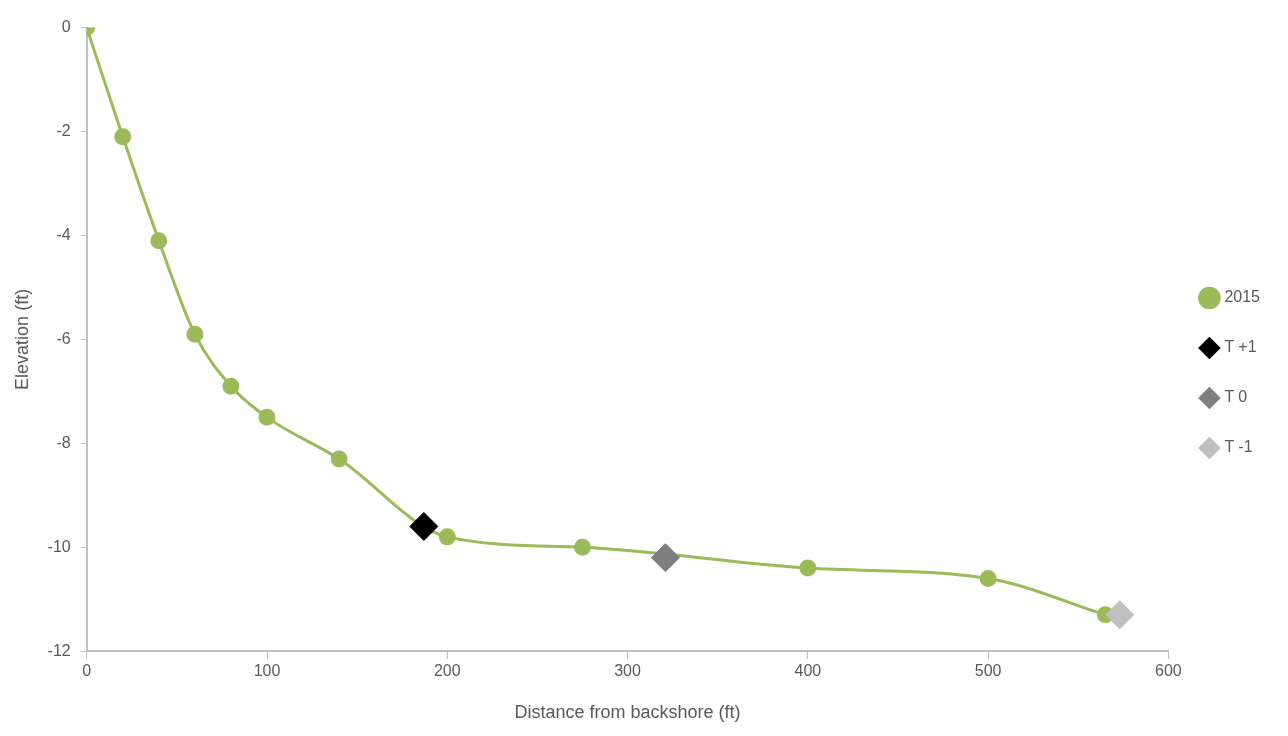 Image resolution: width=1288 pixels, height=736 pixels. Describe the element at coordinates (87, 671) in the screenshot. I see `x-tick-label: 0` at that location.